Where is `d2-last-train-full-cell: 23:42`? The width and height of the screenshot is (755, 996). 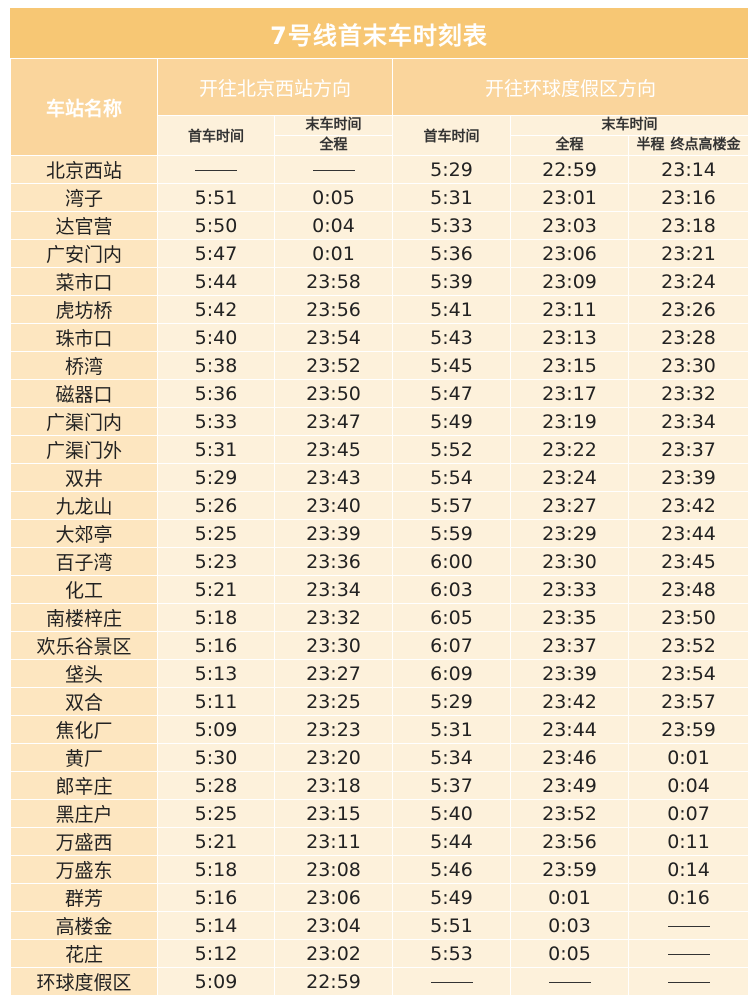 d2-last-train-full-cell: 23:42 is located at coordinates (570, 701).